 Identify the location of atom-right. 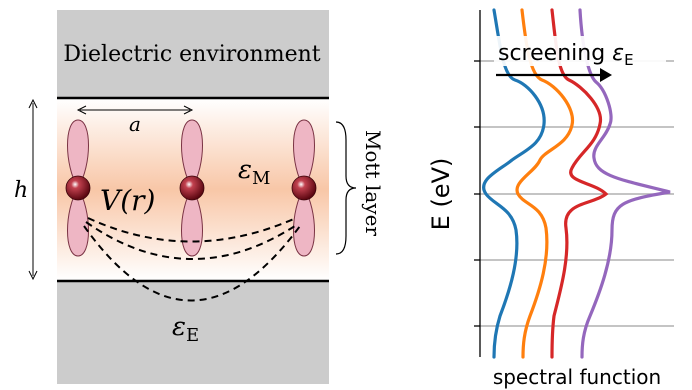
(304, 188).